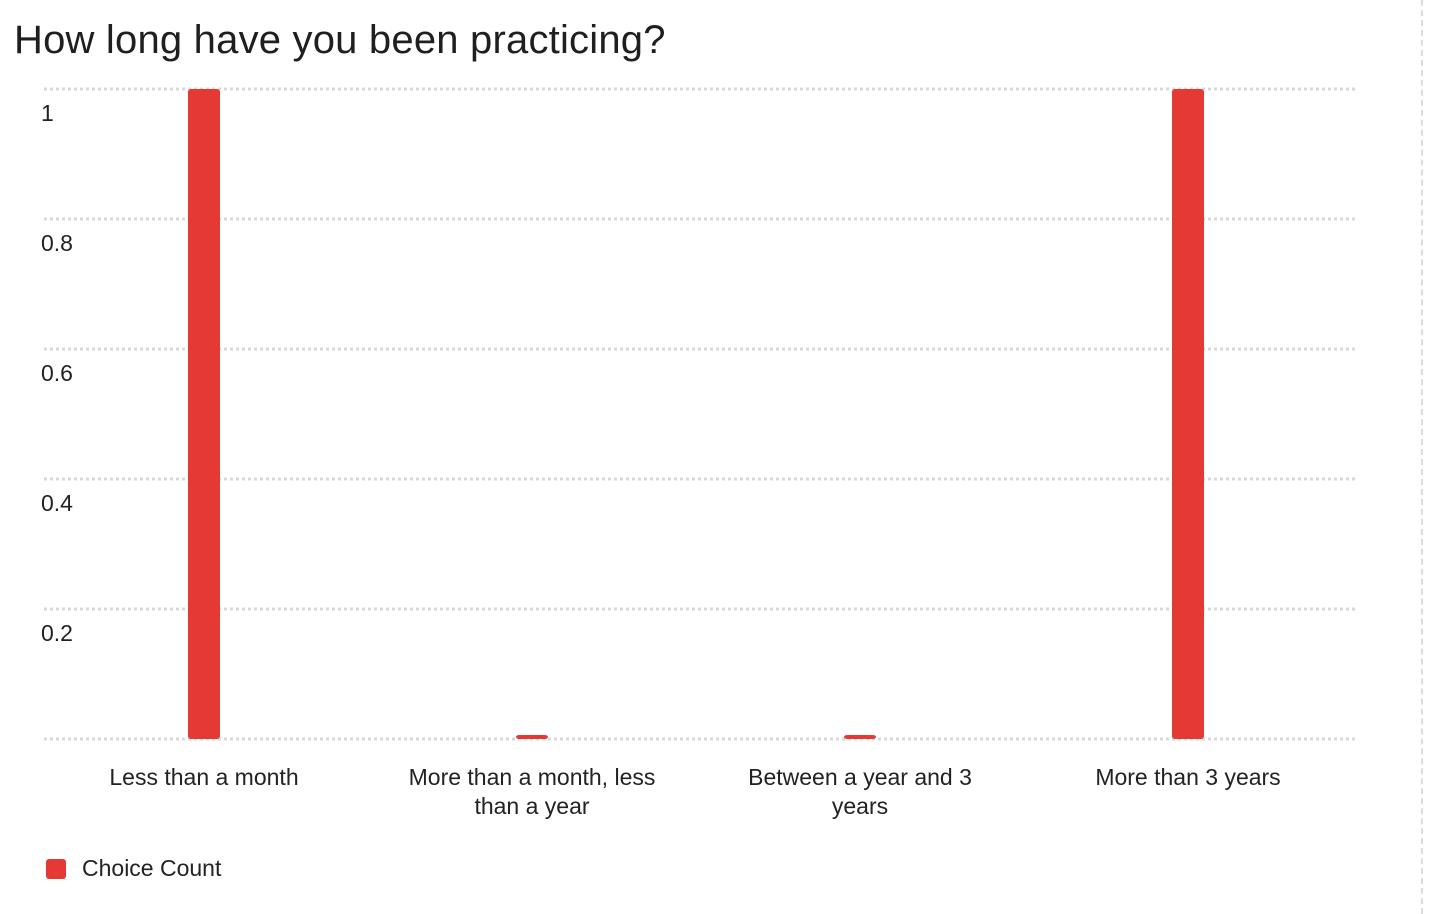 The height and width of the screenshot is (914, 1438). Describe the element at coordinates (1422, 457) in the screenshot. I see `panel-divider` at that location.